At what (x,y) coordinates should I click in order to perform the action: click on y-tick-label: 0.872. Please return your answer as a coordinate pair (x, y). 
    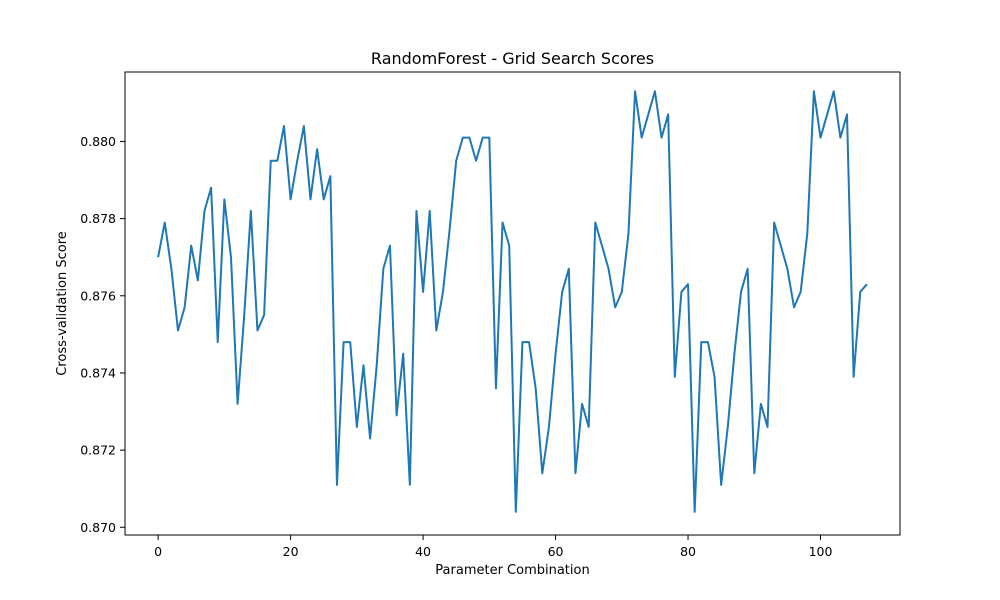
    Looking at the image, I should click on (98, 450).